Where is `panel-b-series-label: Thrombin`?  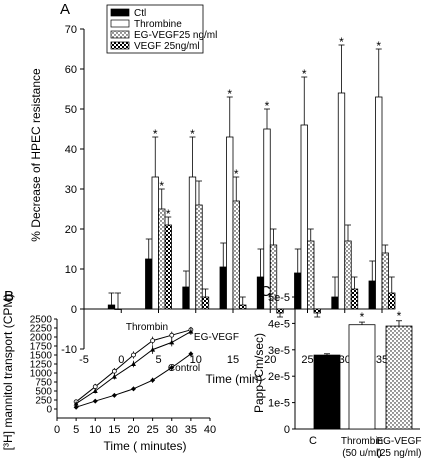
panel-b-series-label: Thrombin is located at coordinates (147, 327).